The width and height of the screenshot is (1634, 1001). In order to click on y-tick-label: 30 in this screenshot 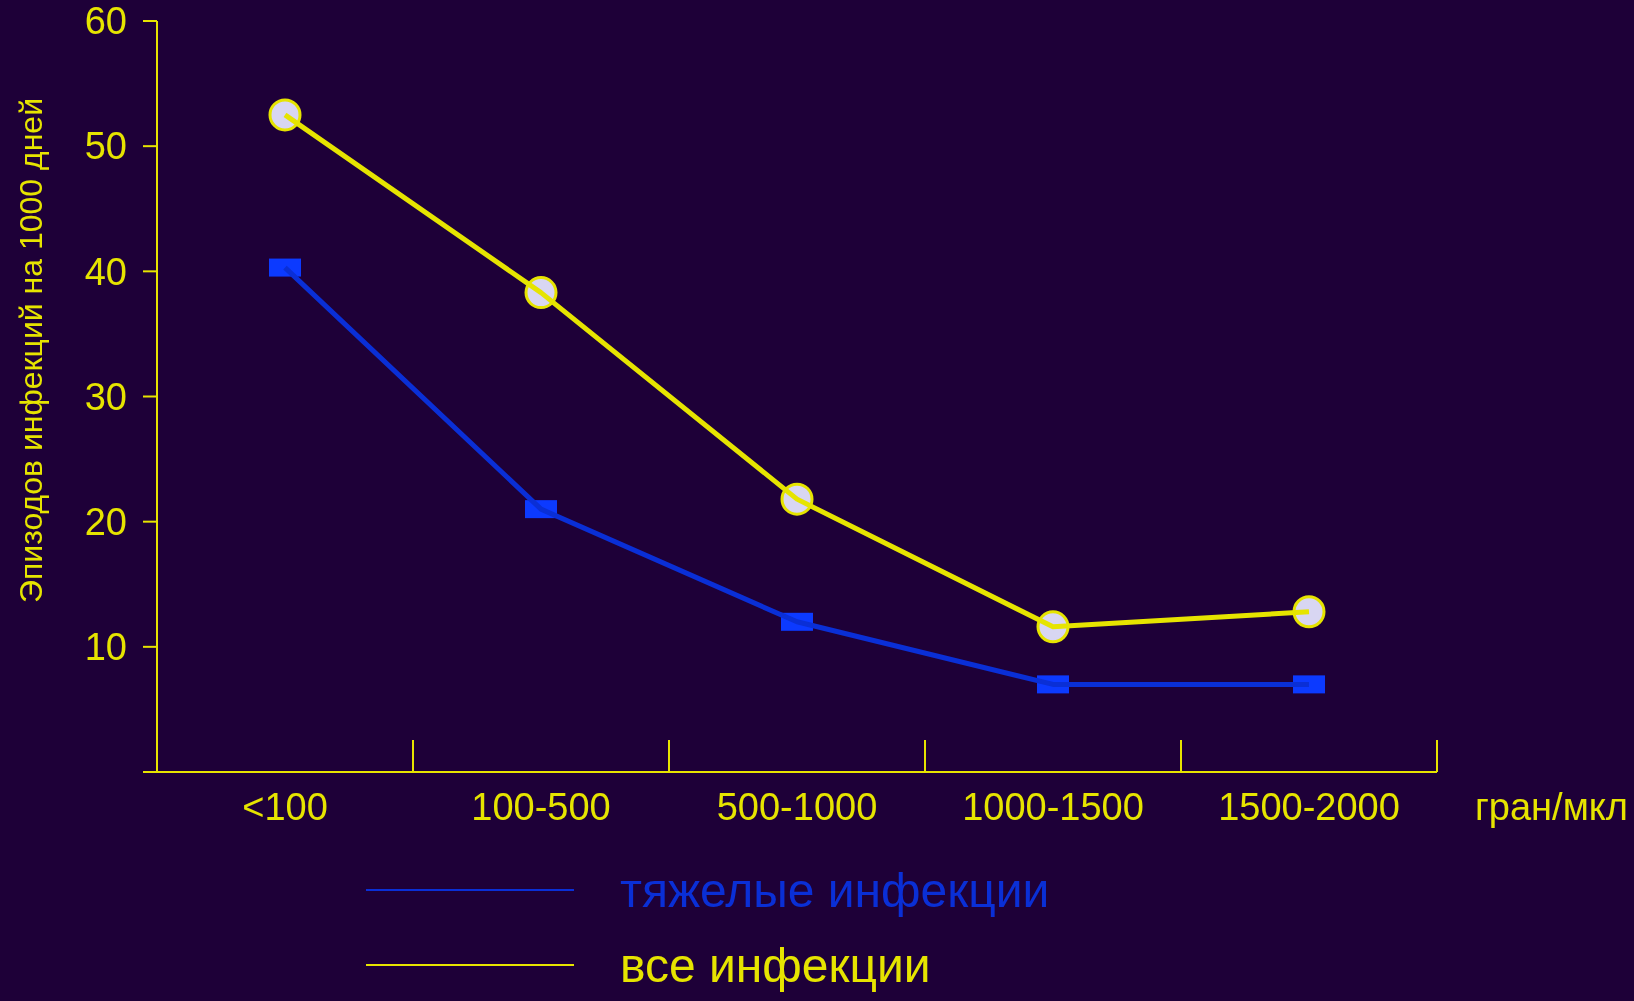, I will do `click(105, 396)`.